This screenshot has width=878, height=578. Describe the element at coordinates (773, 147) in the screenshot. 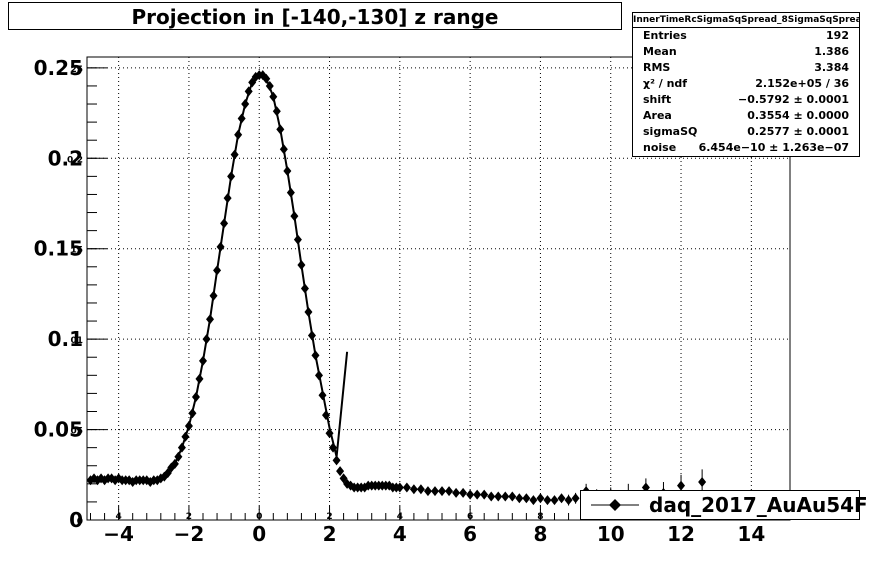

I see `stats-value: 6.454e−10 ± 1.263e−07` at that location.